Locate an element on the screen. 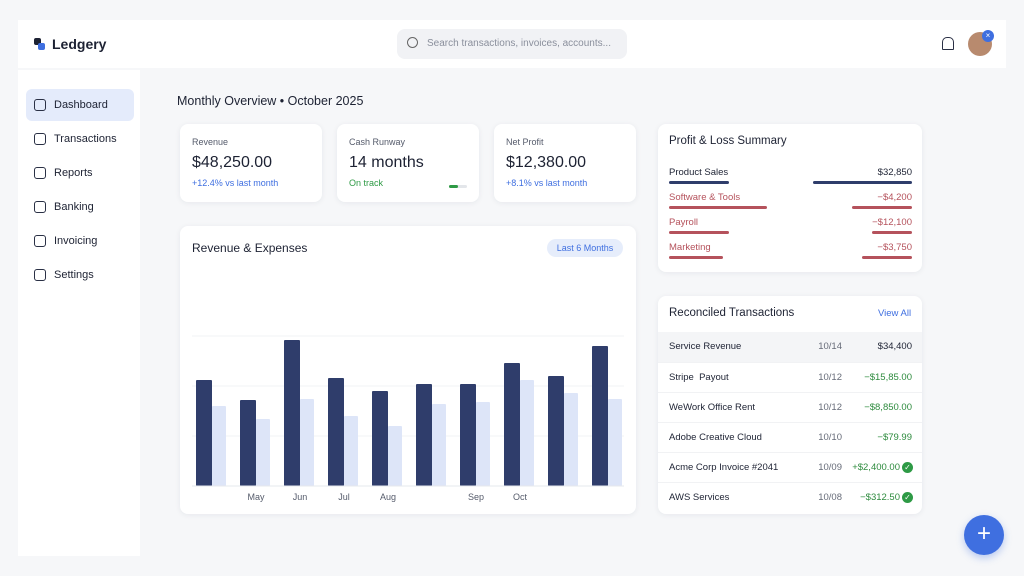 The width and height of the screenshot is (1024, 576). kpi-note: On track is located at coordinates (366, 183).